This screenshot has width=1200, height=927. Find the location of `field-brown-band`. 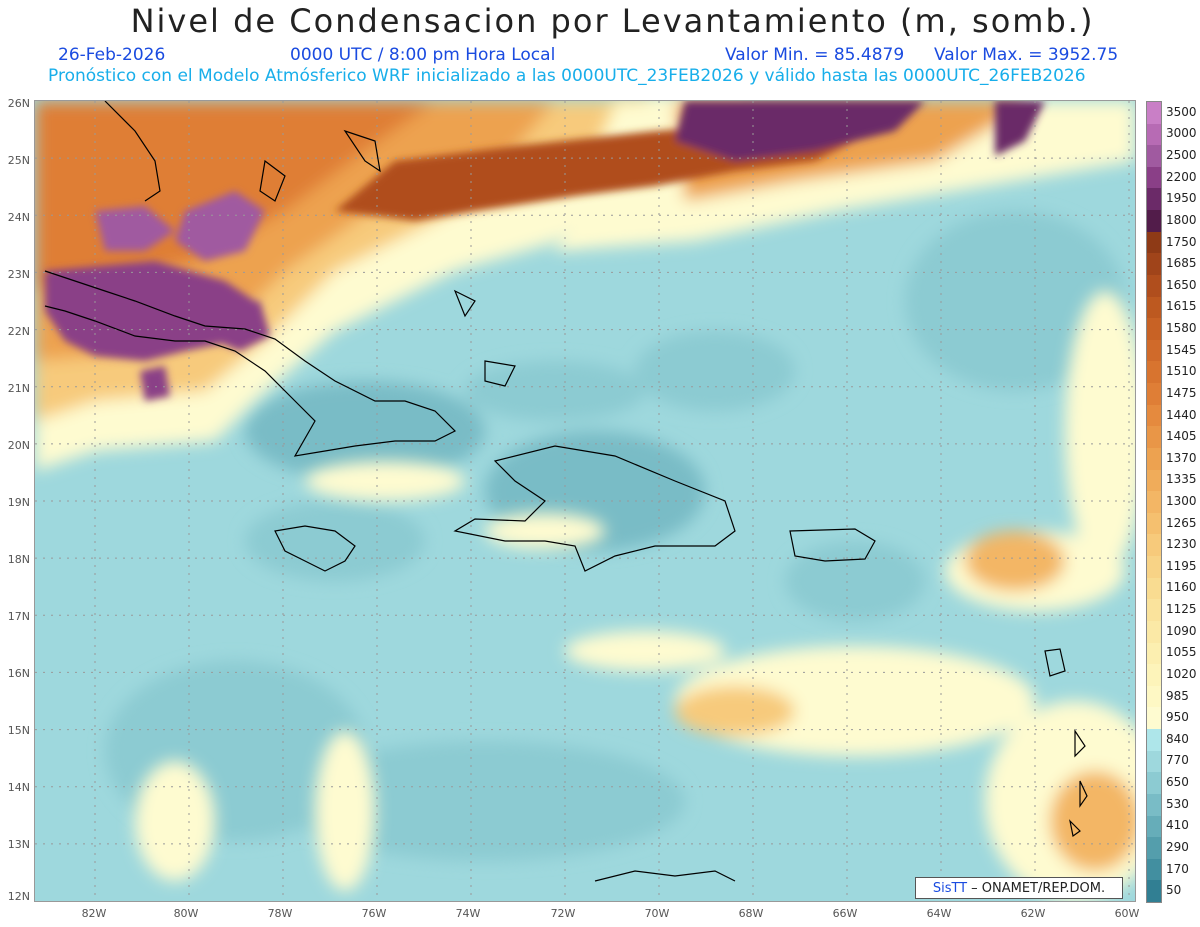

field-brown-band is located at coordinates (690, 161).